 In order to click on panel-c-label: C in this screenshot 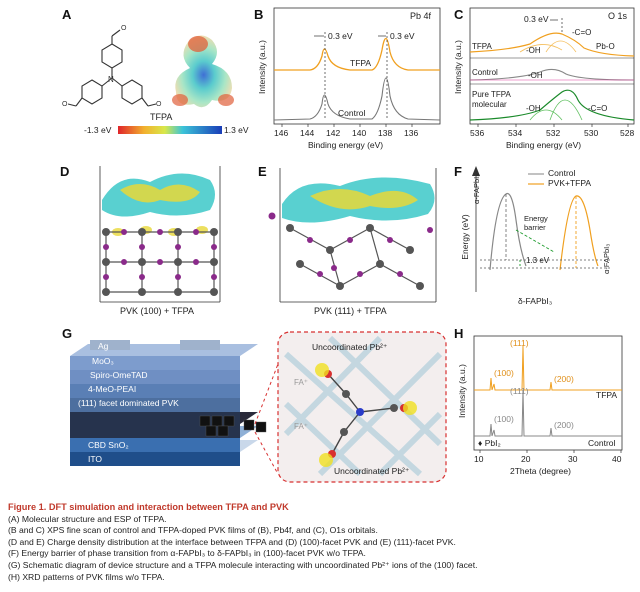, I will do `click(459, 14)`.